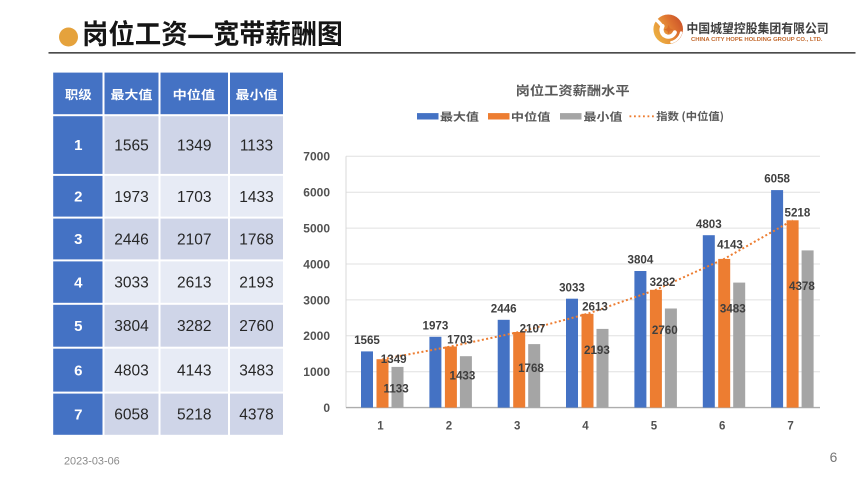 The height and width of the screenshot is (484, 860). I want to click on svg-text: 4000, so click(316, 264).